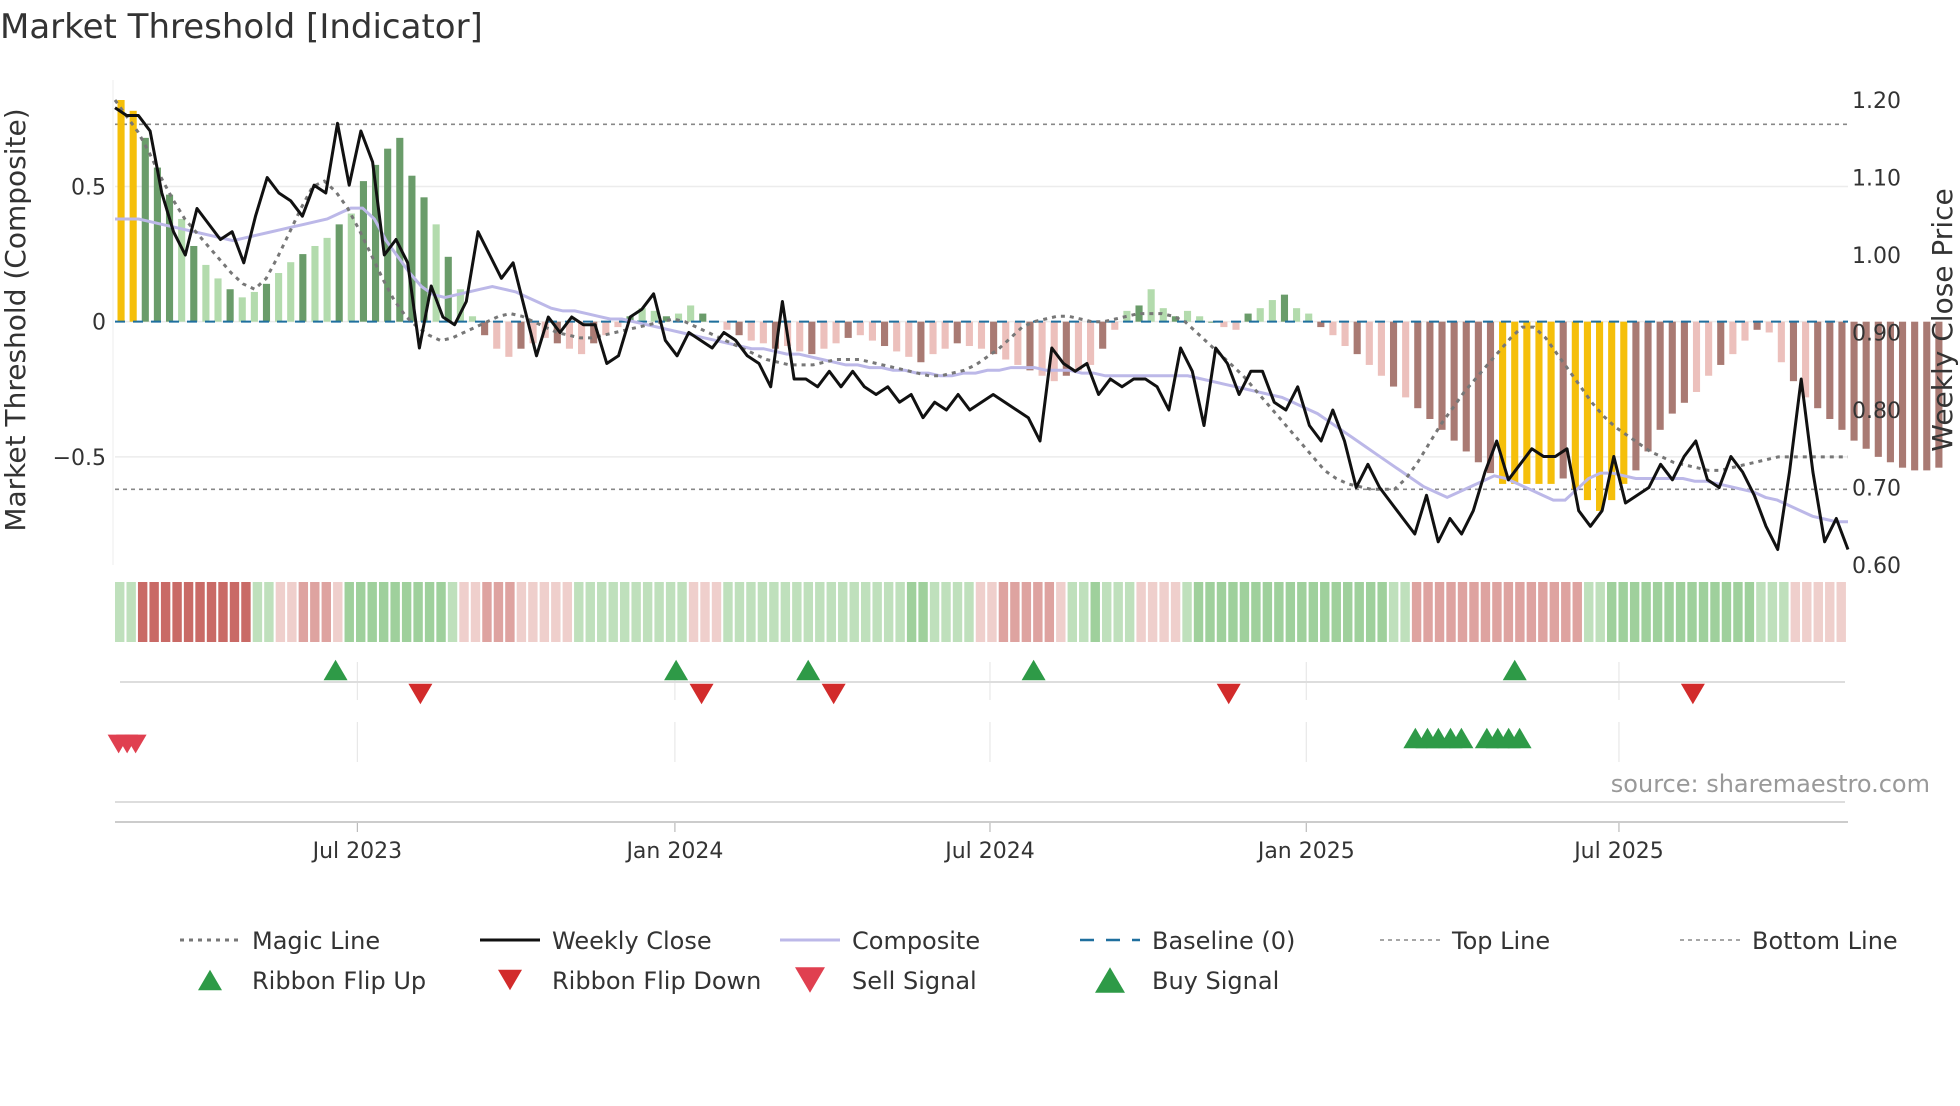 This screenshot has width=1960, height=1106. I want to click on legend-item: Baseline (0), so click(1187, 941).